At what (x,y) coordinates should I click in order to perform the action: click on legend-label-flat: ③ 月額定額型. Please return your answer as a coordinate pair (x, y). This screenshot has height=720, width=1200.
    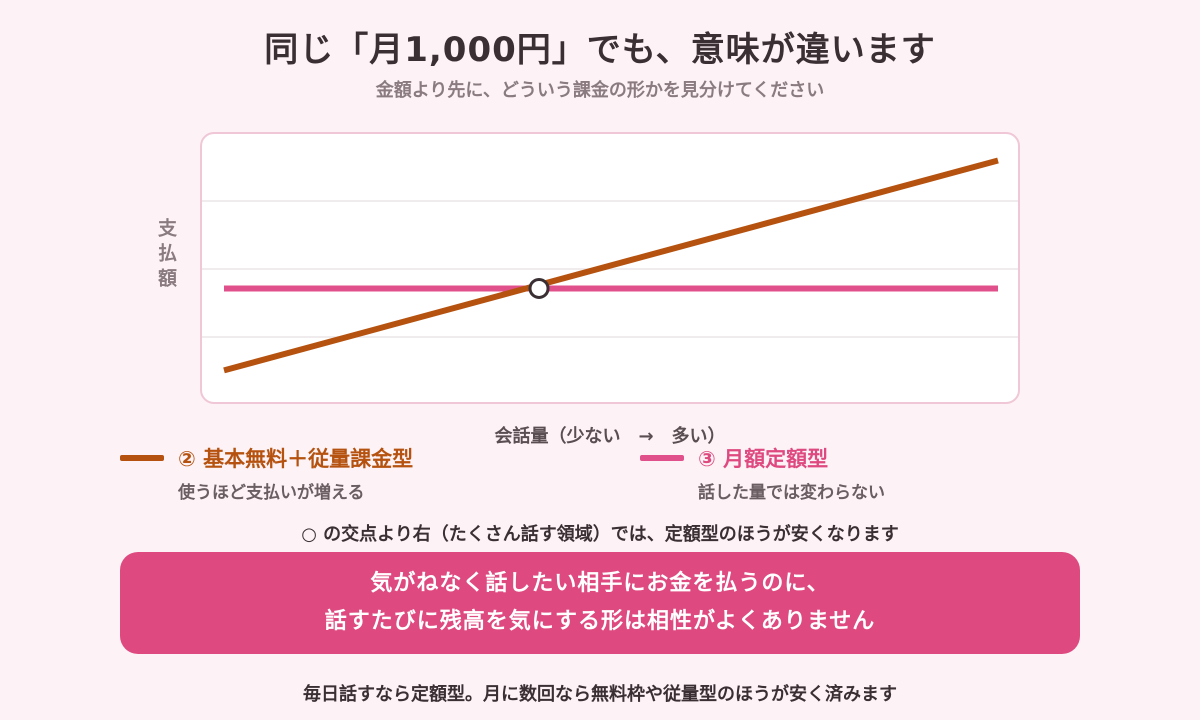
    Looking at the image, I should click on (763, 459).